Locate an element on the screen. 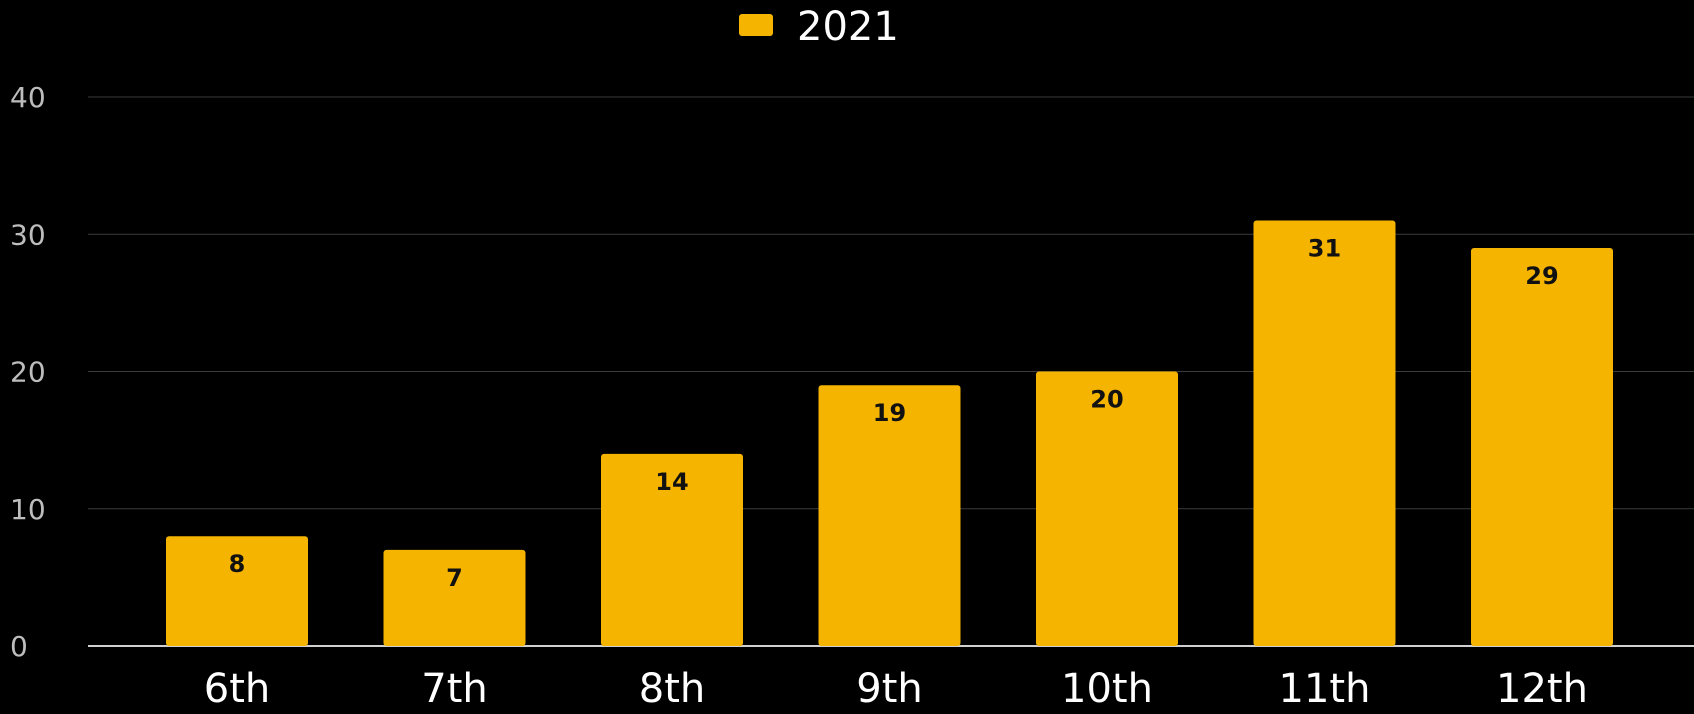 The width and height of the screenshot is (1694, 714). bar-value-label-6th: 8 is located at coordinates (237, 564).